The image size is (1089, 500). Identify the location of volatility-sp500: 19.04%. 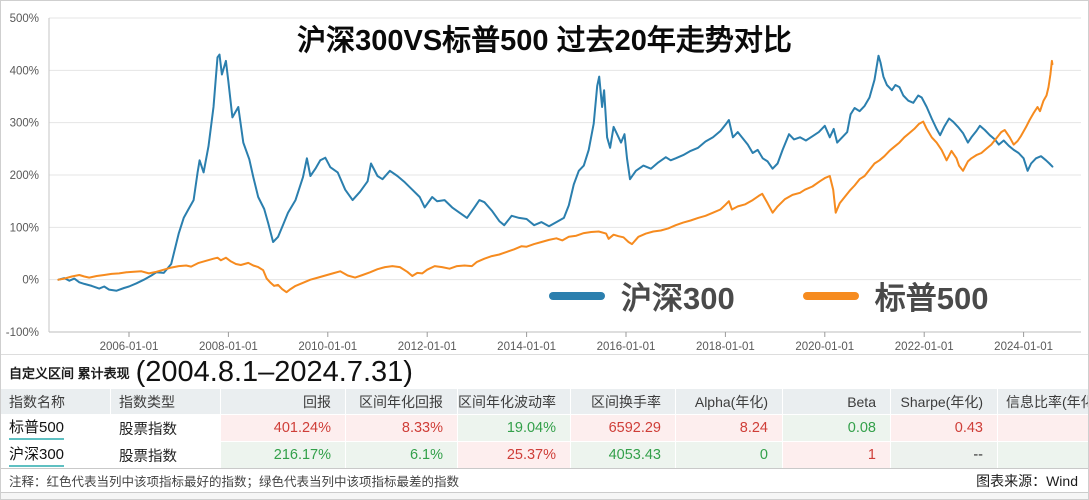
(514, 428).